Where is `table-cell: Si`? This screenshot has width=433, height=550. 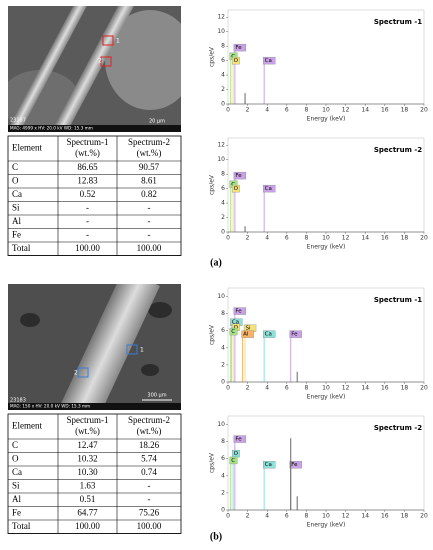 table-cell: Si is located at coordinates (16, 485).